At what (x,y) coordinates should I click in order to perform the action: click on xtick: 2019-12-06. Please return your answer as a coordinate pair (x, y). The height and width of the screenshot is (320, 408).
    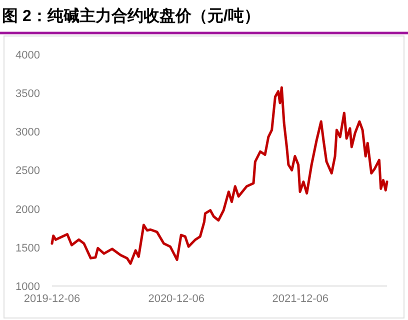
    Looking at the image, I should click on (52, 299).